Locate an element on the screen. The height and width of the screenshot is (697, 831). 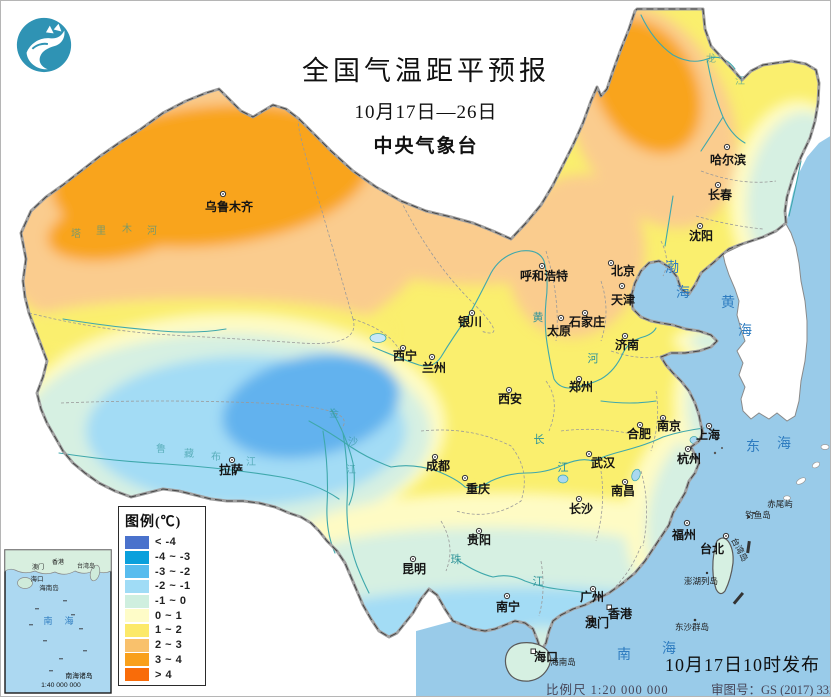
svg-text: 海口 is located at coordinates (546, 656).